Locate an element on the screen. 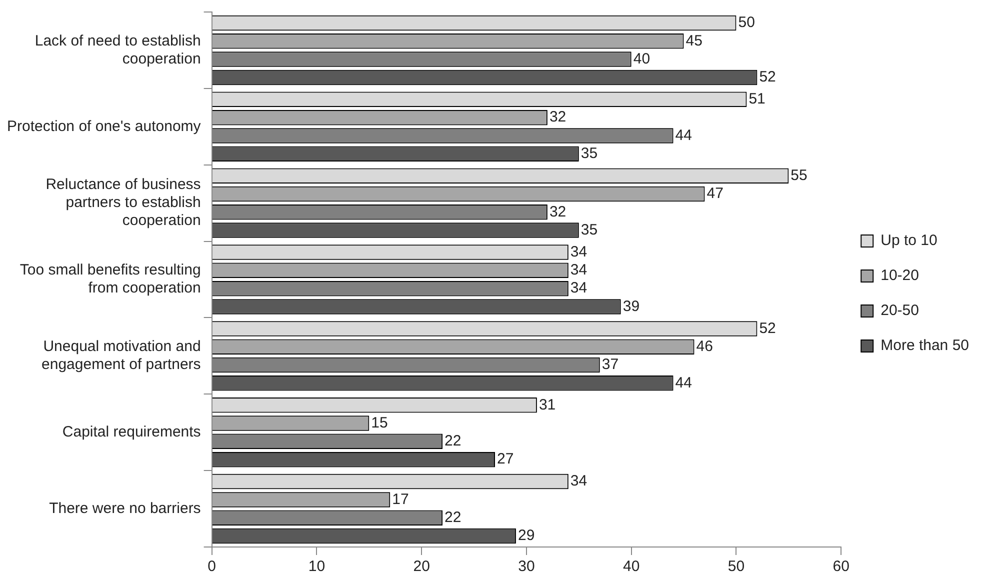 The height and width of the screenshot is (587, 989). data-label: 15 is located at coordinates (379, 423).